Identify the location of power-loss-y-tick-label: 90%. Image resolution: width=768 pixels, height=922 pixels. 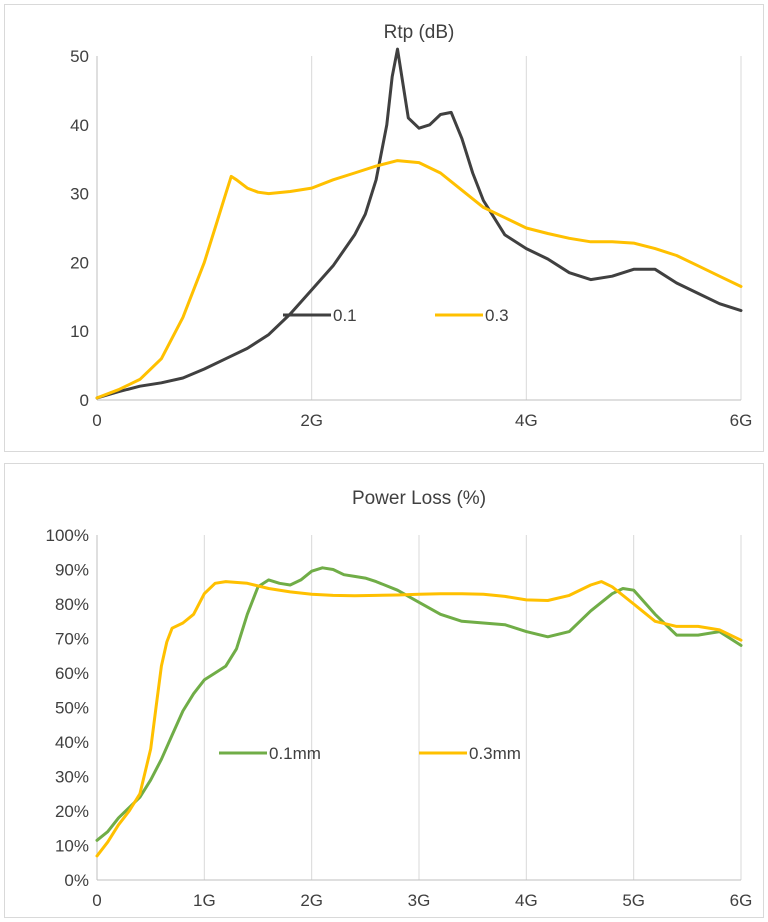
(72, 570).